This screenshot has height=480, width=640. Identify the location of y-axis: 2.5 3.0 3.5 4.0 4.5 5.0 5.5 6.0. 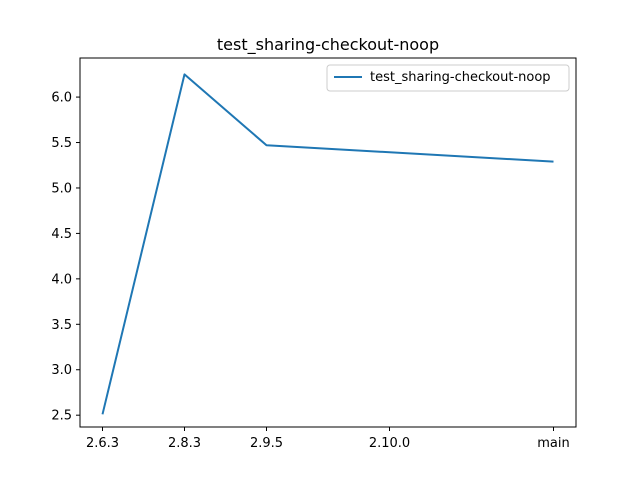
(65, 257).